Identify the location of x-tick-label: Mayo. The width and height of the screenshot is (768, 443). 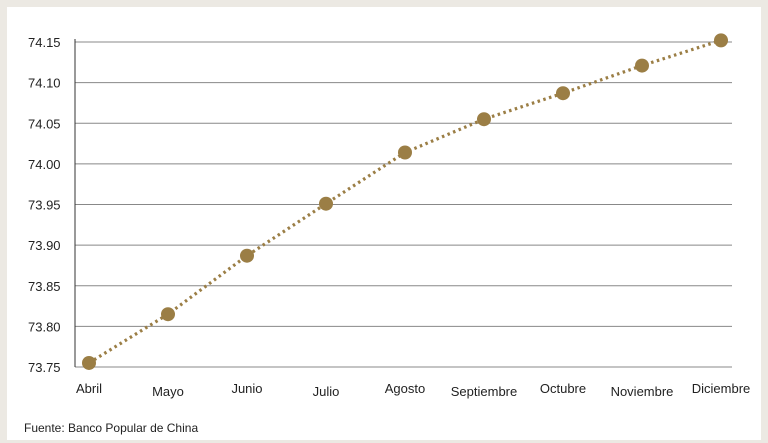
(168, 391).